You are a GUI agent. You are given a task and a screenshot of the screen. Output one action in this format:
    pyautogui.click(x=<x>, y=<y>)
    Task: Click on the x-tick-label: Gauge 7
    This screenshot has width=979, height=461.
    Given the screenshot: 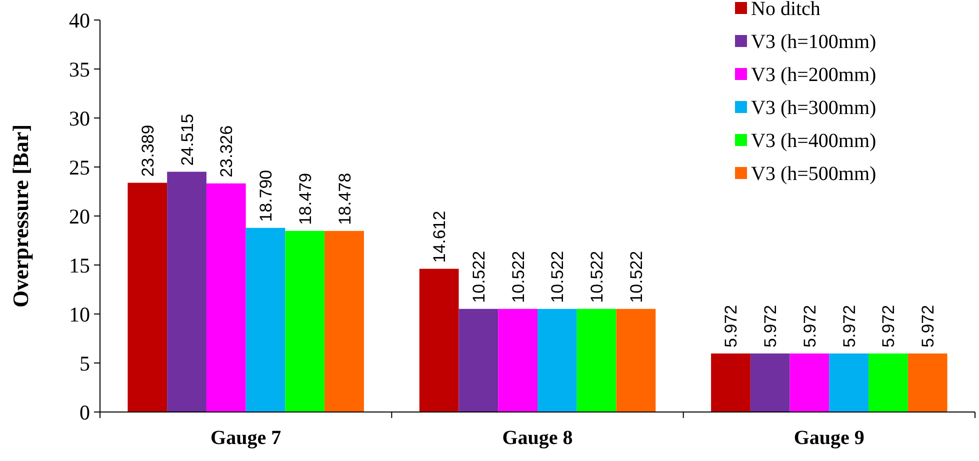 What is the action you would take?
    pyautogui.click(x=246, y=438)
    